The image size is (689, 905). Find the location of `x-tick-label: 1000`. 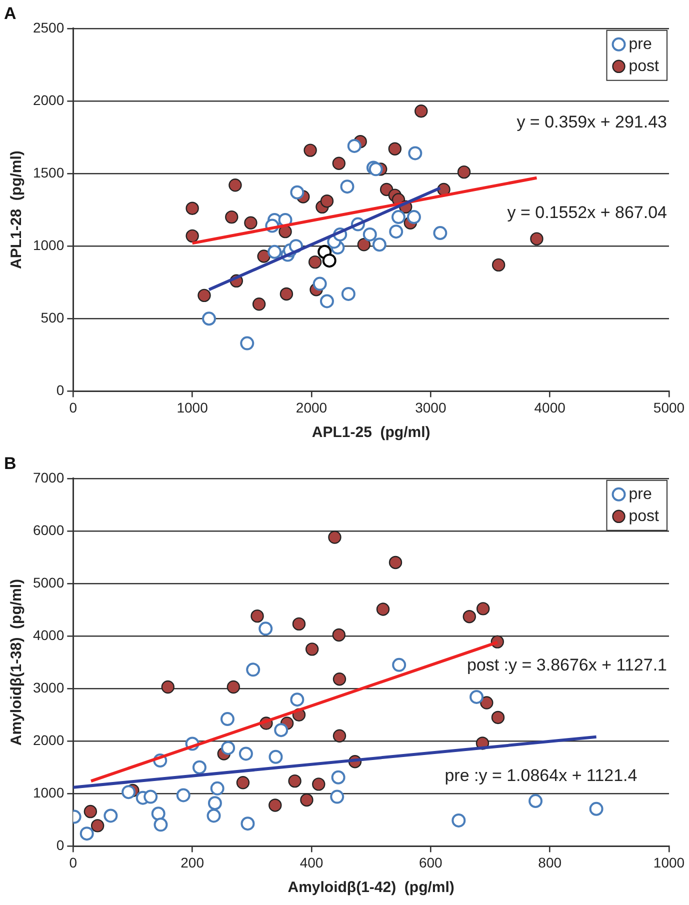

x-tick-label: 1000 is located at coordinates (192, 407).